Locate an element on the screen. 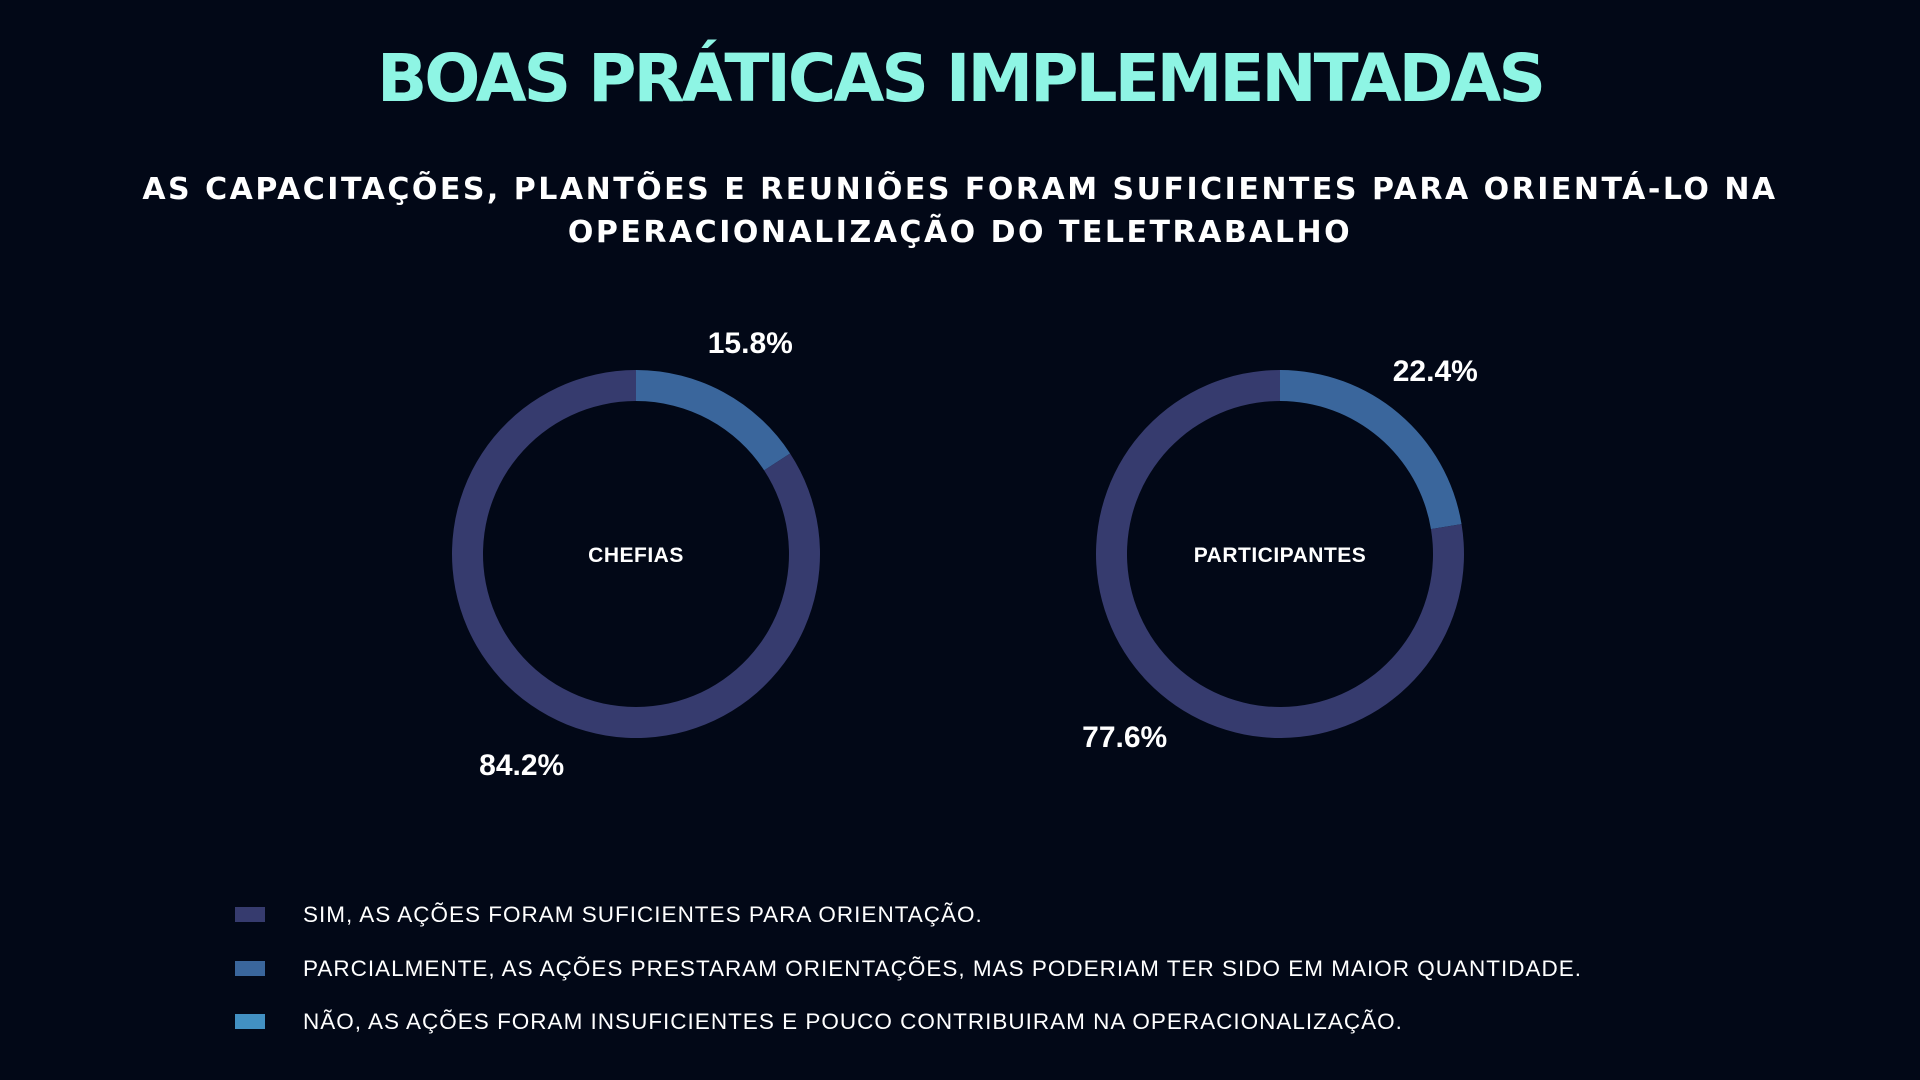 The height and width of the screenshot is (1080, 1920). slice-label-participantes-1: 22.4% is located at coordinates (1435, 371).